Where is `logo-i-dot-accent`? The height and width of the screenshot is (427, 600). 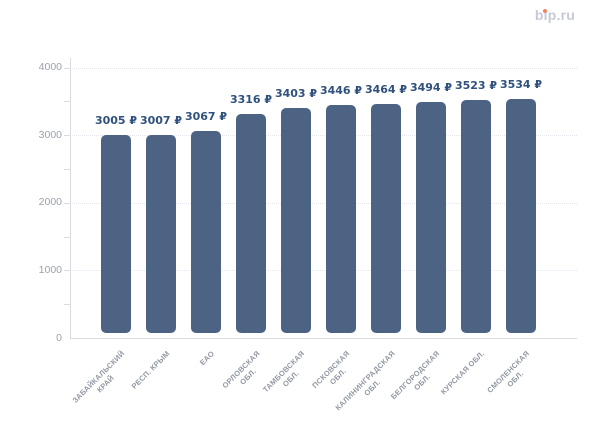 logo-i-dot-accent is located at coordinates (545, 11).